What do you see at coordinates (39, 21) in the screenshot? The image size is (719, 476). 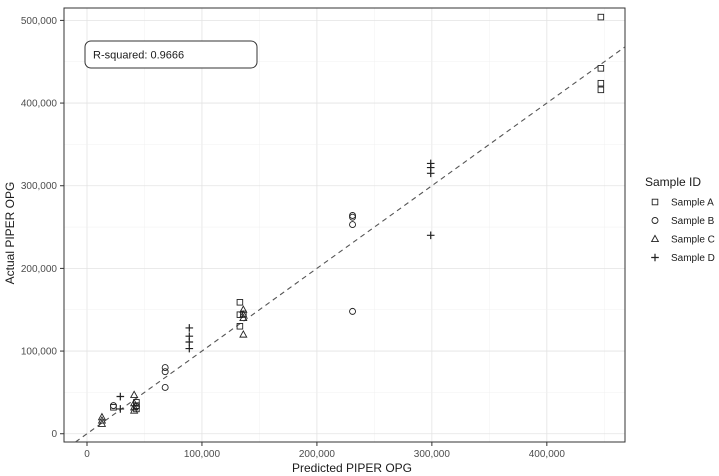 I see `y-tick-label: 500,000` at bounding box center [39, 21].